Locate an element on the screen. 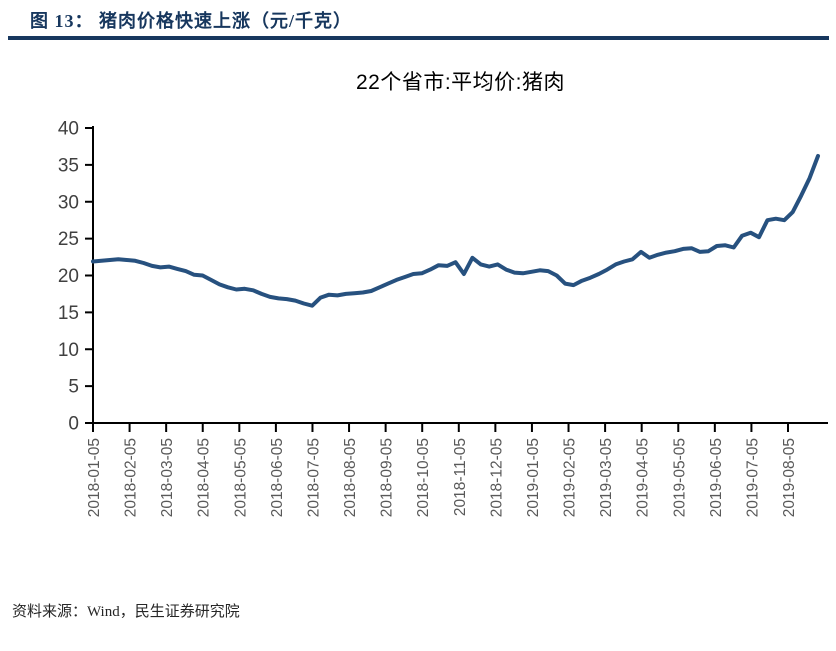 The width and height of the screenshot is (836, 651). x-tick-label: 2019-07-05 is located at coordinates (752, 477).